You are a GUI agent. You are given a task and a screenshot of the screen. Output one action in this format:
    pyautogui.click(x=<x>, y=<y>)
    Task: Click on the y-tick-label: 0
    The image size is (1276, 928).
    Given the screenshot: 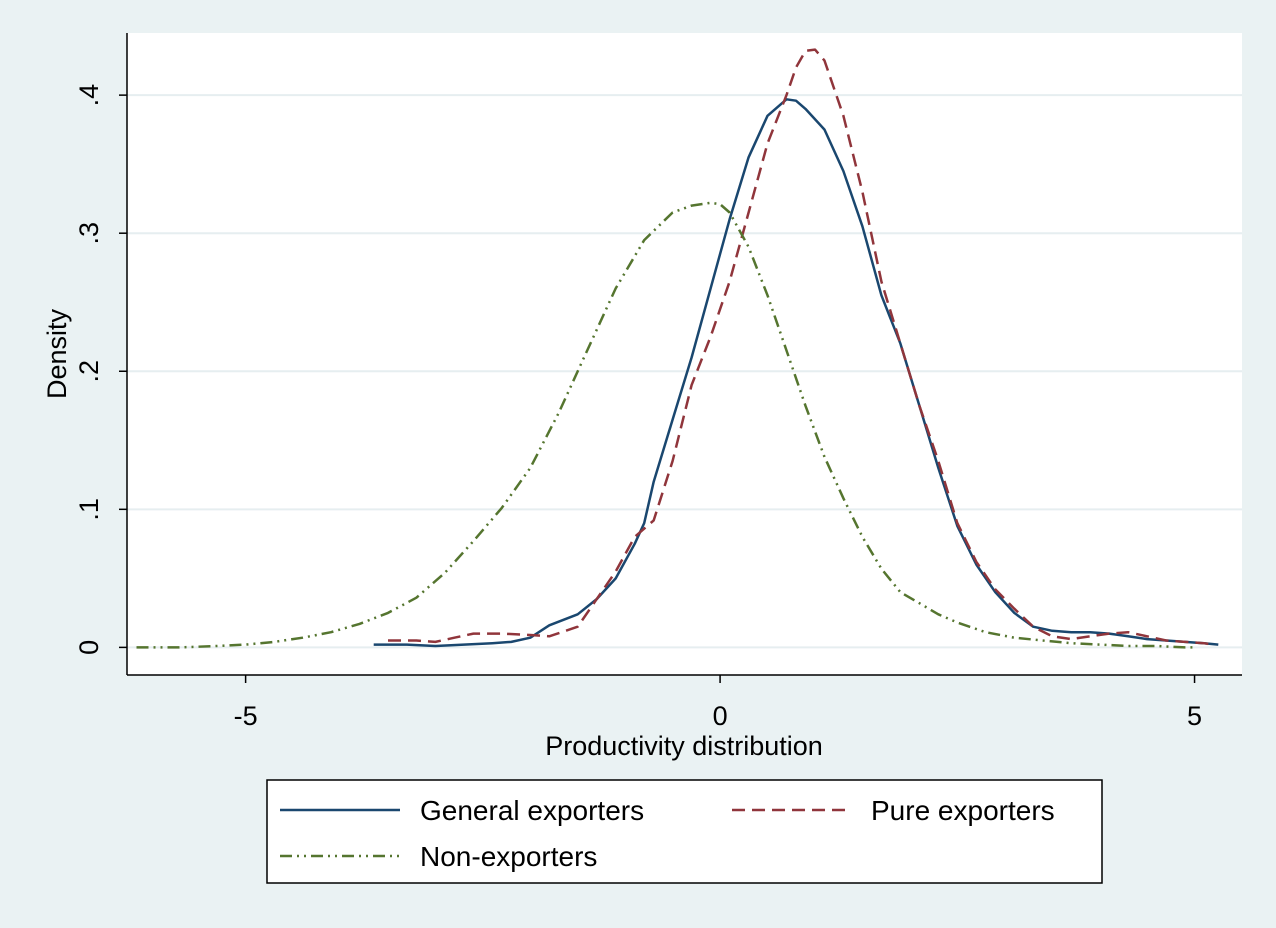 What is the action you would take?
    pyautogui.click(x=89, y=647)
    